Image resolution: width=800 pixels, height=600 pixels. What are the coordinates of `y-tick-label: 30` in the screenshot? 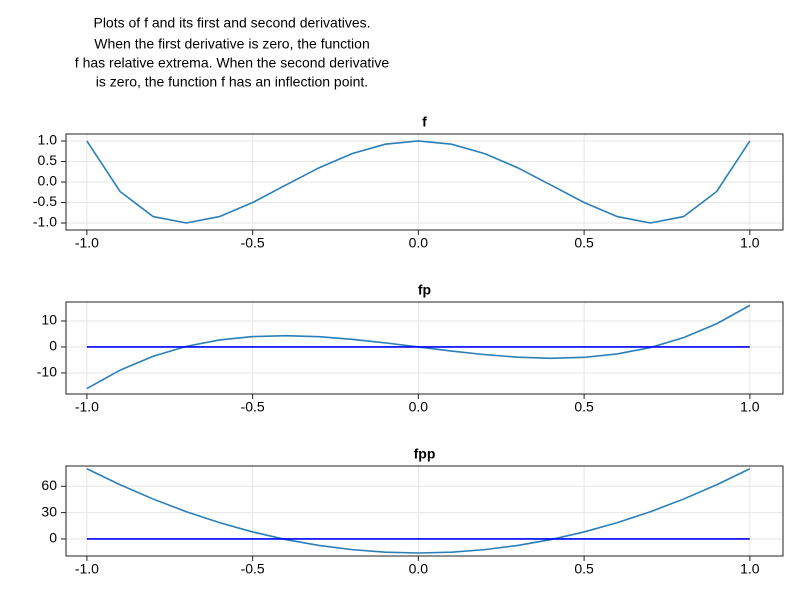 It's located at (49, 511).